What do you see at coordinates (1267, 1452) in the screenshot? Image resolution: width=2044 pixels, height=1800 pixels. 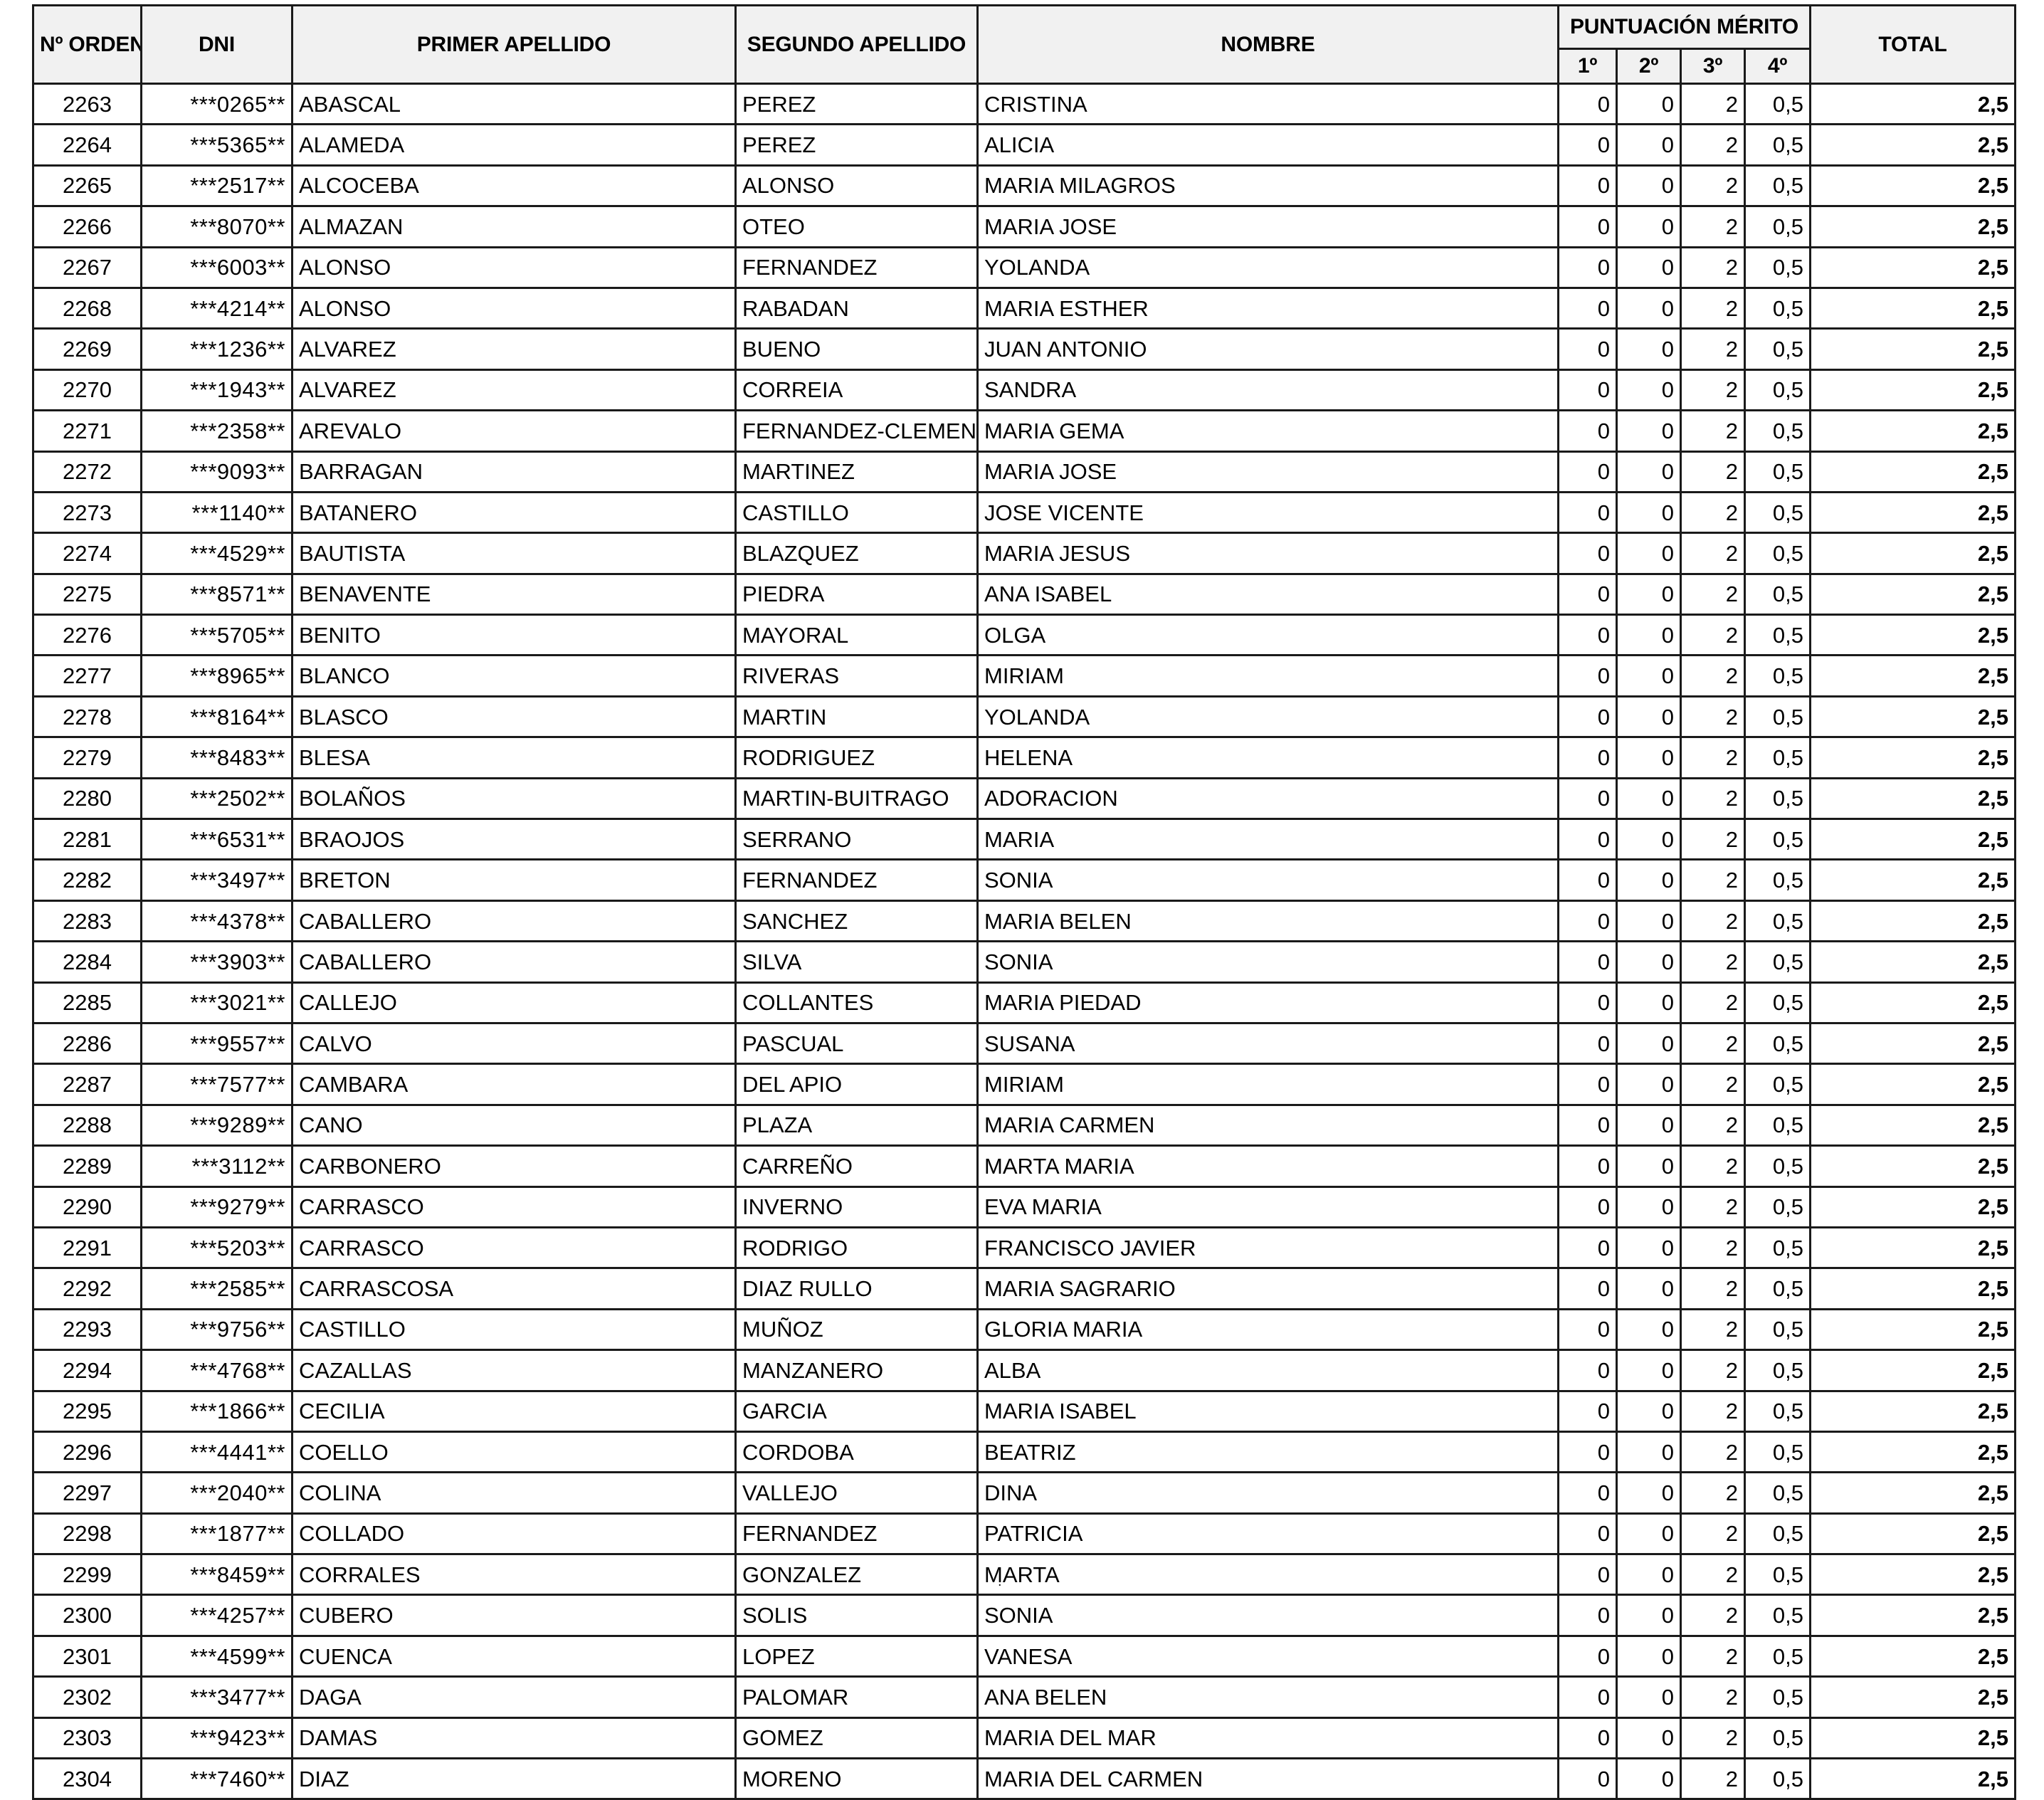 I see `cell-nombre: BEATRIZ` at bounding box center [1267, 1452].